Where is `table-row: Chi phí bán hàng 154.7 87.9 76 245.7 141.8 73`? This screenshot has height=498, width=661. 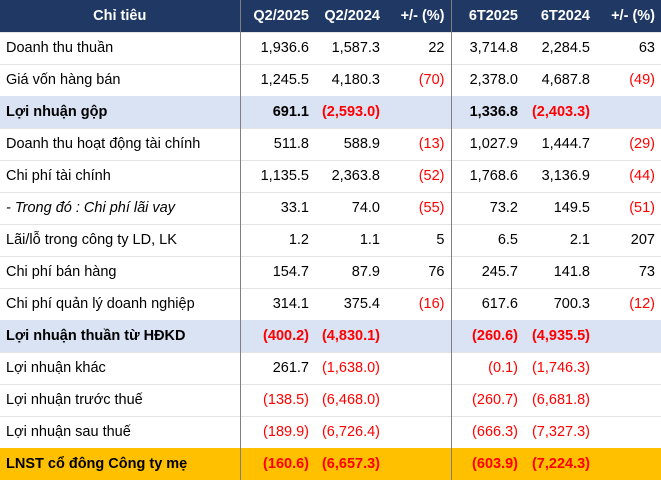 table-row: Chi phí bán hàng 154.7 87.9 76 245.7 141.8 73 is located at coordinates (330, 272).